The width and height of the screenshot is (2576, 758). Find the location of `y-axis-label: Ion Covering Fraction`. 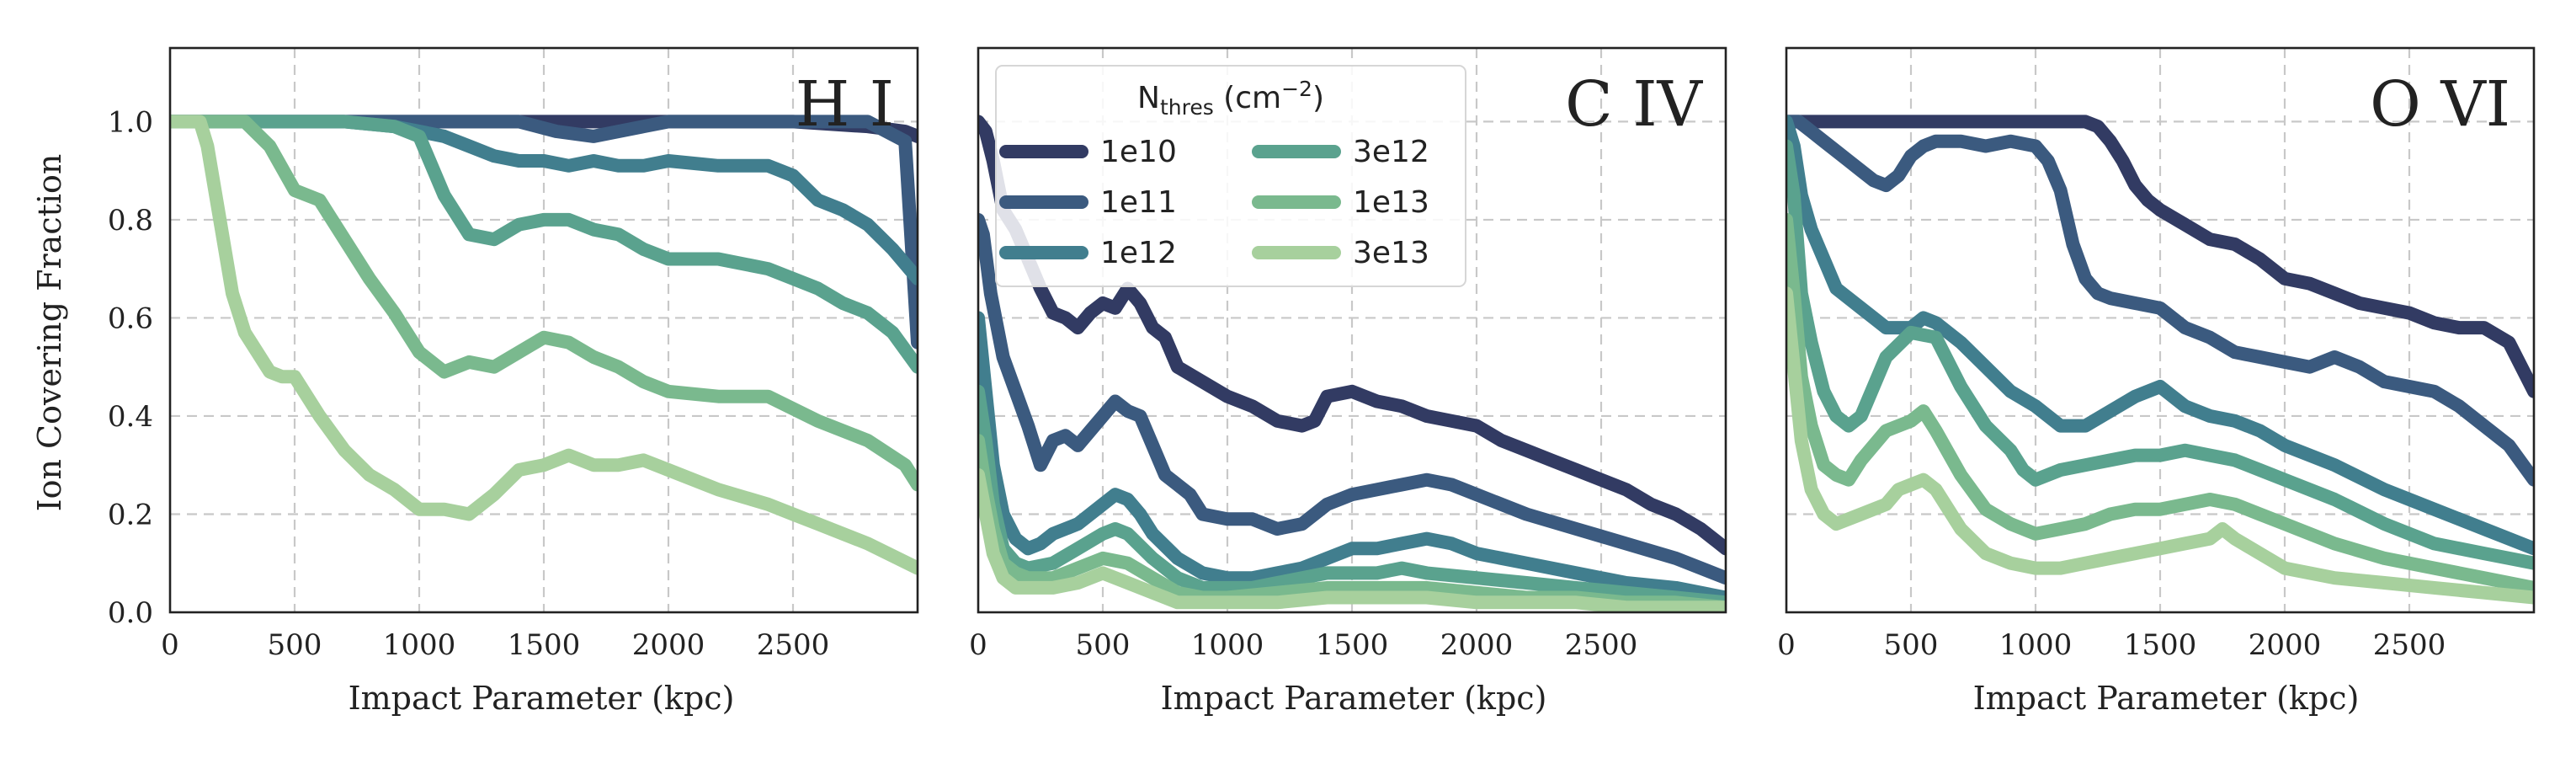

y-axis-label: Ion Covering Fraction is located at coordinates (50, 333).